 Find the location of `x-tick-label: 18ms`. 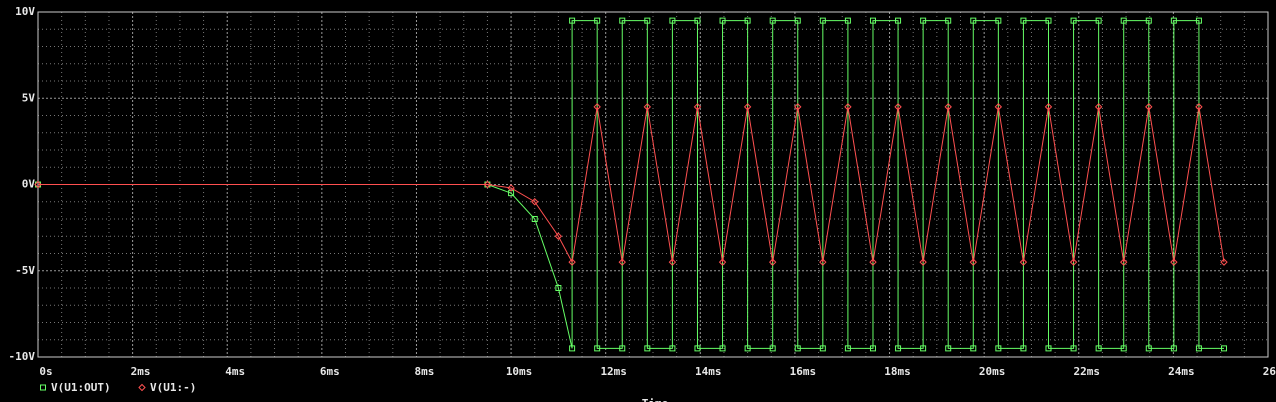

x-tick-label: 18ms is located at coordinates (897, 371).